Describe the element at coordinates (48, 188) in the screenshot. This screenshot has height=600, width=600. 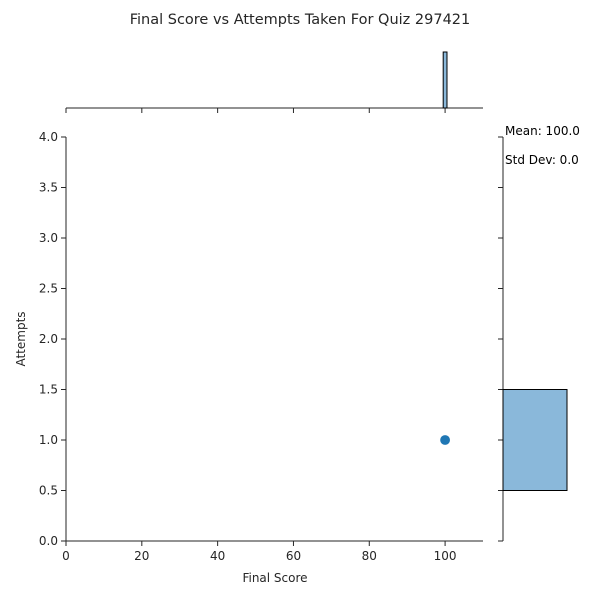
I see `y-tick-label: 3.5` at that location.